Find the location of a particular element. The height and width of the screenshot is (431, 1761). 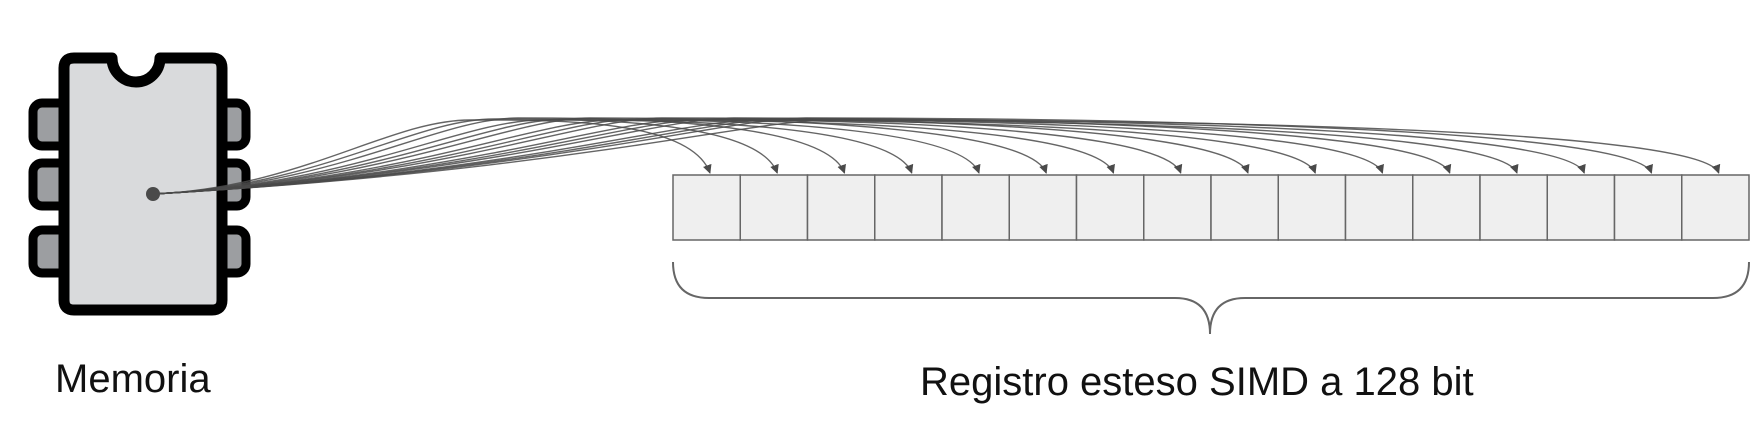

memory-chip-icon is located at coordinates (139, 184).